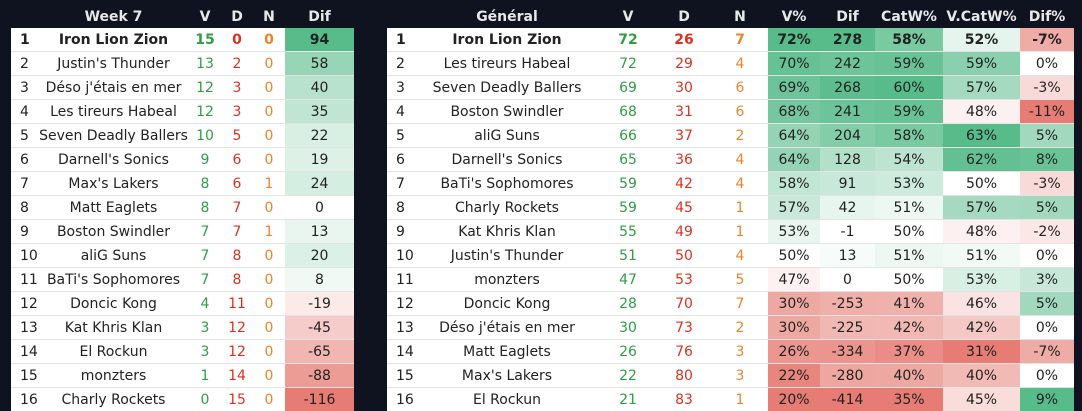 The width and height of the screenshot is (1082, 411). Describe the element at coordinates (981, 375) in the screenshot. I see `general-vcatw-cell: 40%` at that location.